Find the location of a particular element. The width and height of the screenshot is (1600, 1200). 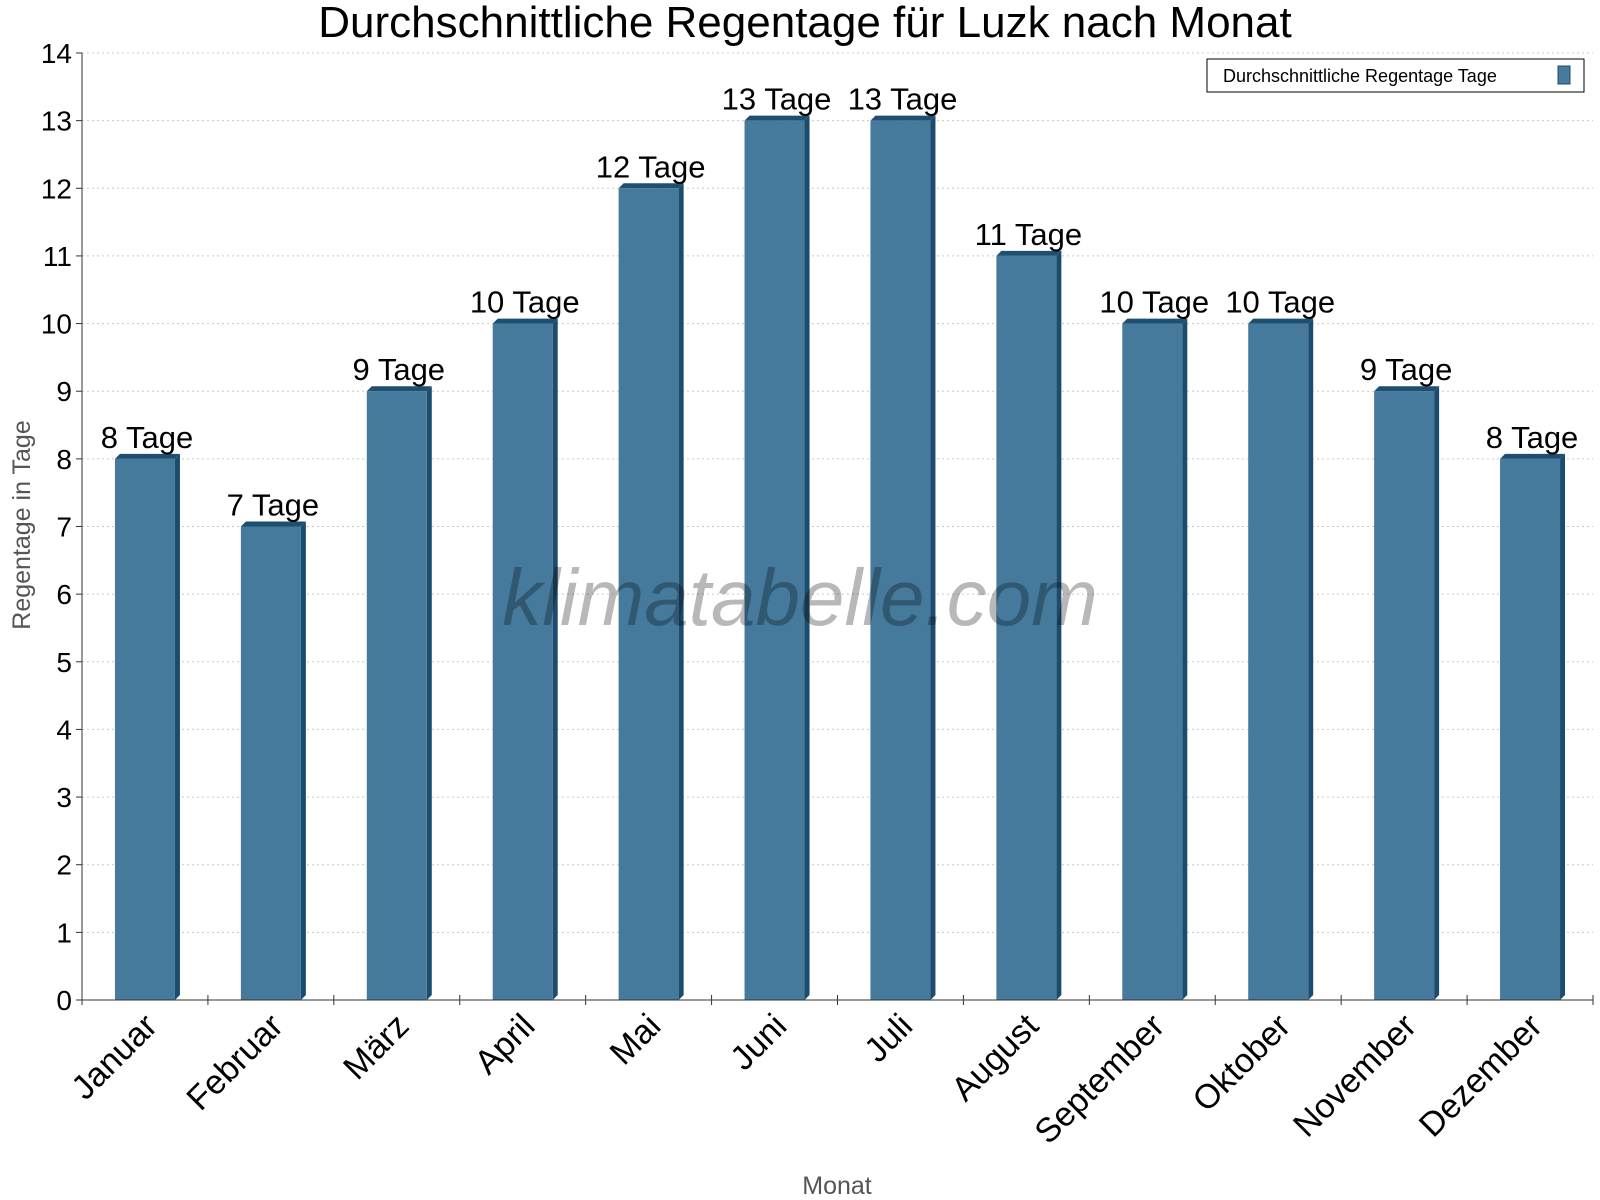

y-tick-label: 1 is located at coordinates (64, 932).